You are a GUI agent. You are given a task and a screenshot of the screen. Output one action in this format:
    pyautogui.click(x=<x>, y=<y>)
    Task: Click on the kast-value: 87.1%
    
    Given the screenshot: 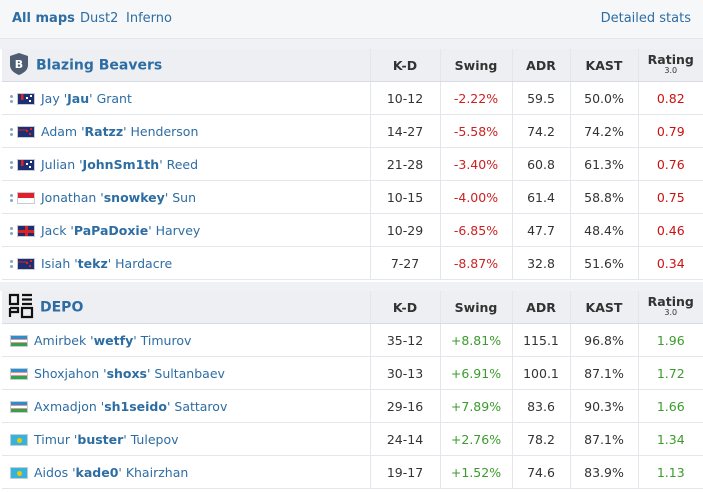 What is the action you would take?
    pyautogui.click(x=604, y=439)
    